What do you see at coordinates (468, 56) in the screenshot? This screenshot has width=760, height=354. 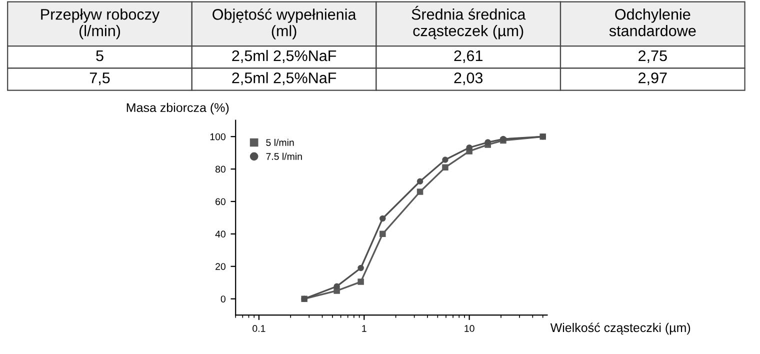 I see `text: 2,61` at bounding box center [468, 56].